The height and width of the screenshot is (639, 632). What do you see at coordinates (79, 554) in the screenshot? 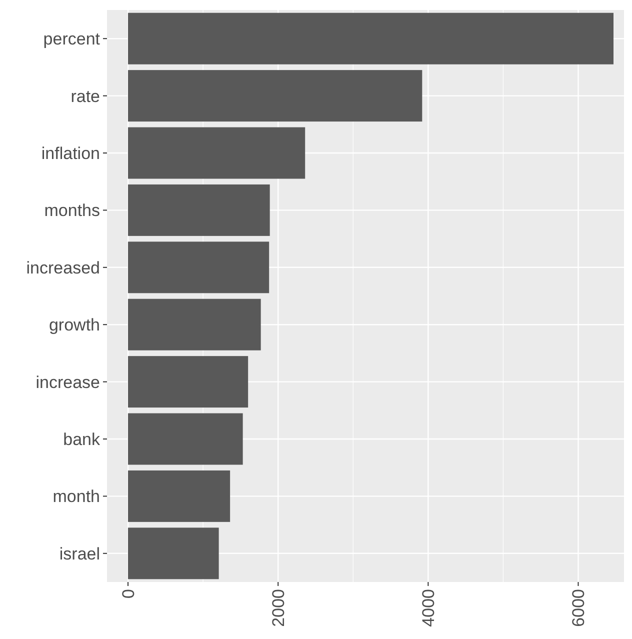
I see `y-tick-label: israel` at bounding box center [79, 554].